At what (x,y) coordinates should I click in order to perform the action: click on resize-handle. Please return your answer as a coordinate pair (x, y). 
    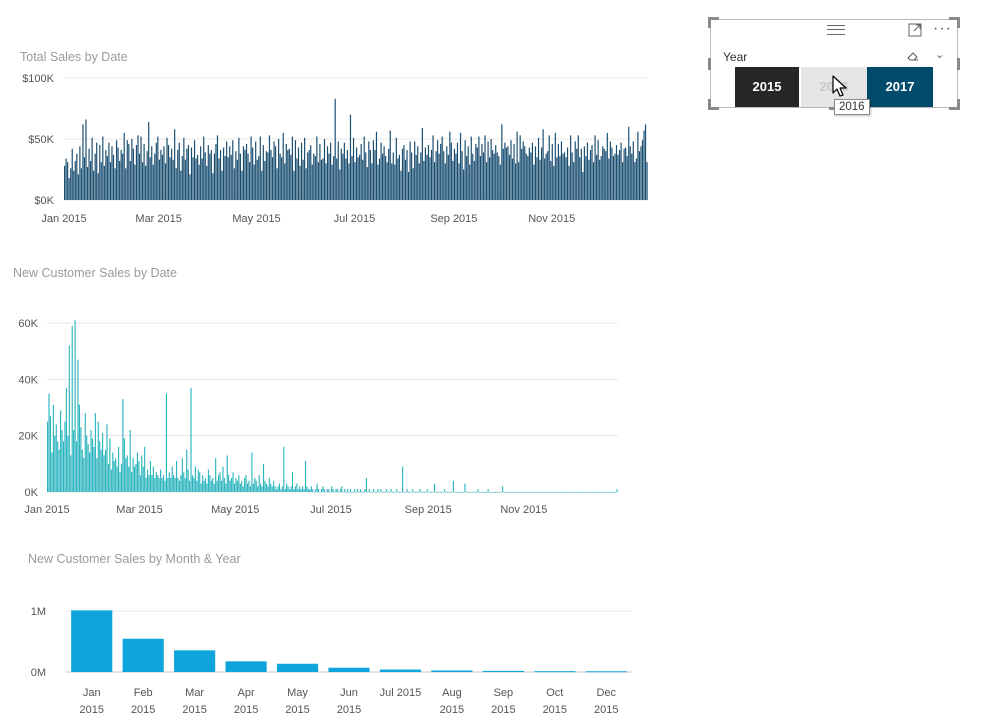
    Looking at the image, I should click on (954, 22).